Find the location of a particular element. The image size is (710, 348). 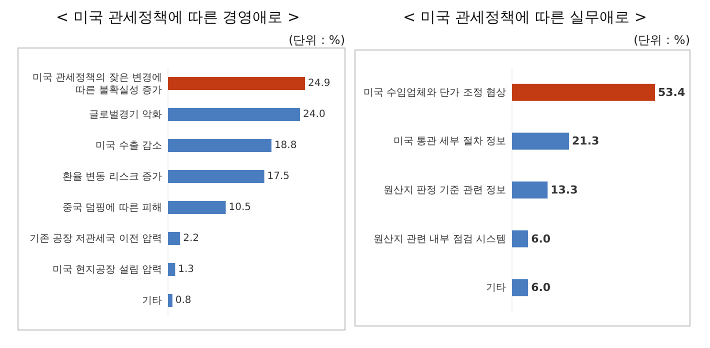

y-tick-label: 미국 수출 감소 is located at coordinates (129, 145).